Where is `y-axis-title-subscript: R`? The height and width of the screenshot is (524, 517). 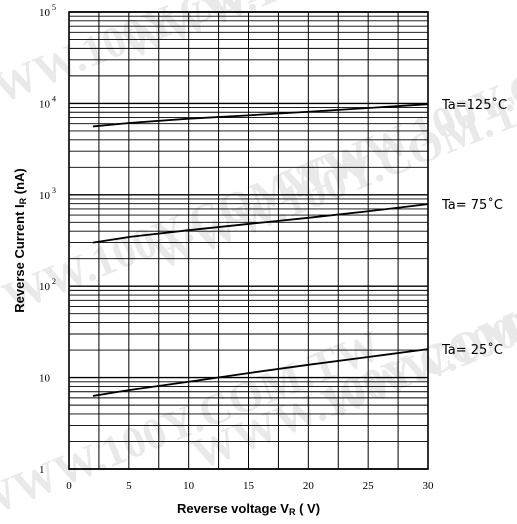 y-axis-title-subscript: R is located at coordinates (23, 200).